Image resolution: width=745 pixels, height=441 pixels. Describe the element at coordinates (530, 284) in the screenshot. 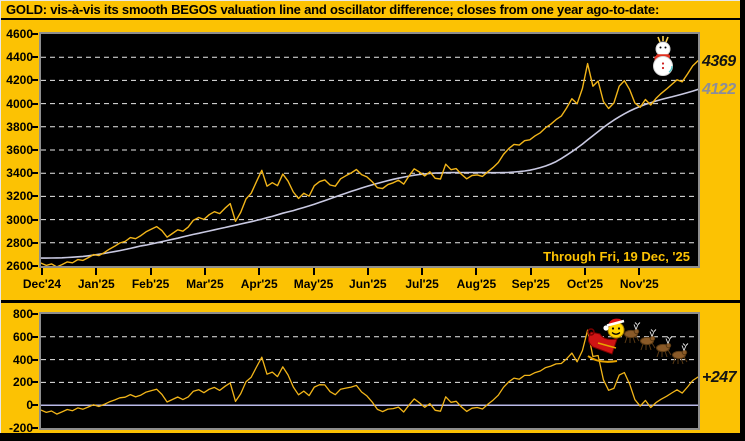

I see `x-axis-label: Sep'25` at that location.